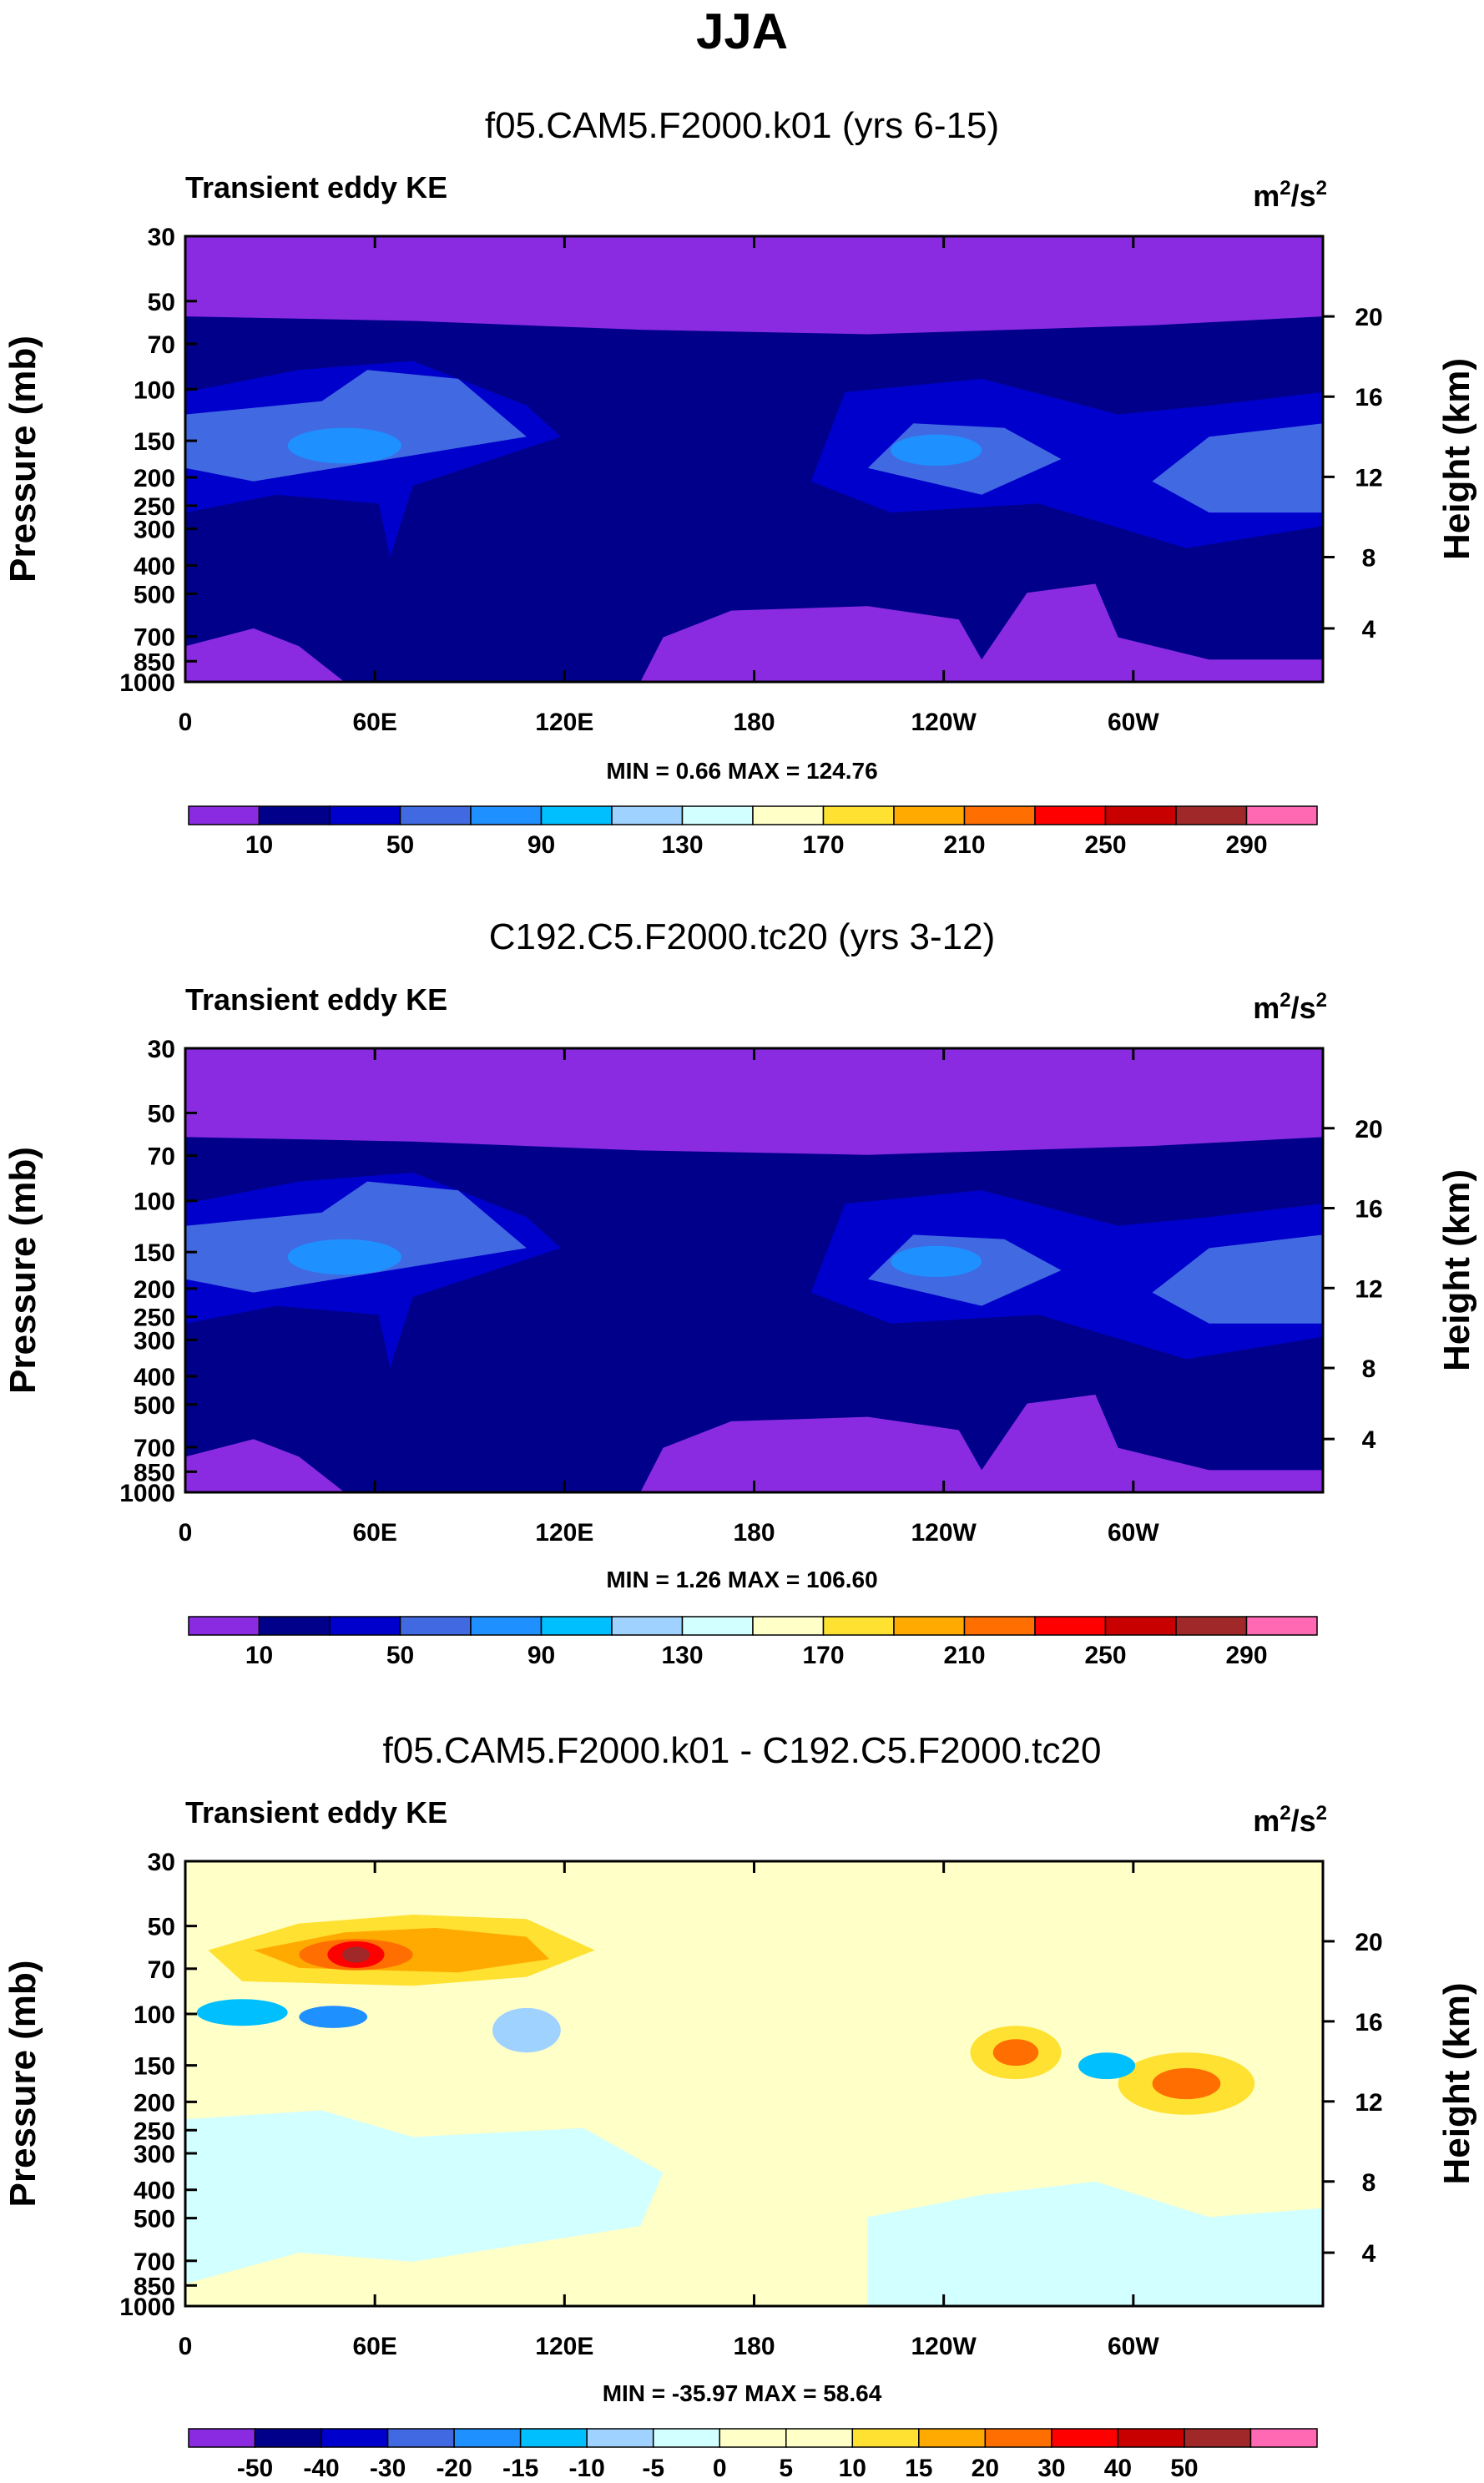 This screenshot has height=2483, width=1484. I want to click on y-tick-label: 1000, so click(147, 1493).